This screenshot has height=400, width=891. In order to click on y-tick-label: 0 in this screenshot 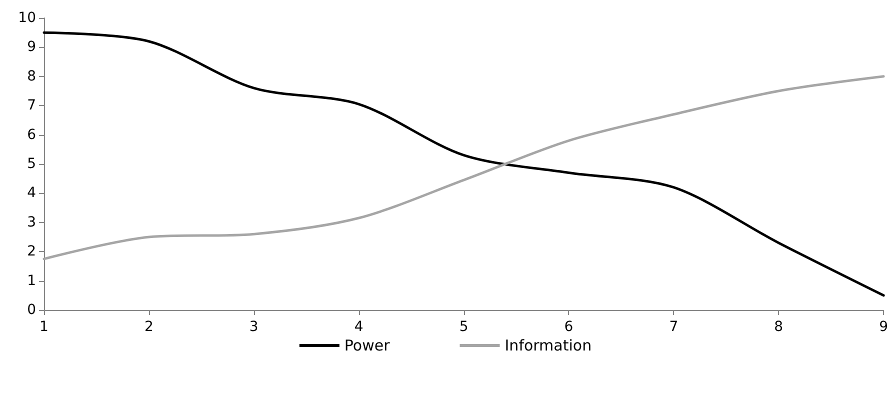, I will do `click(31, 310)`.